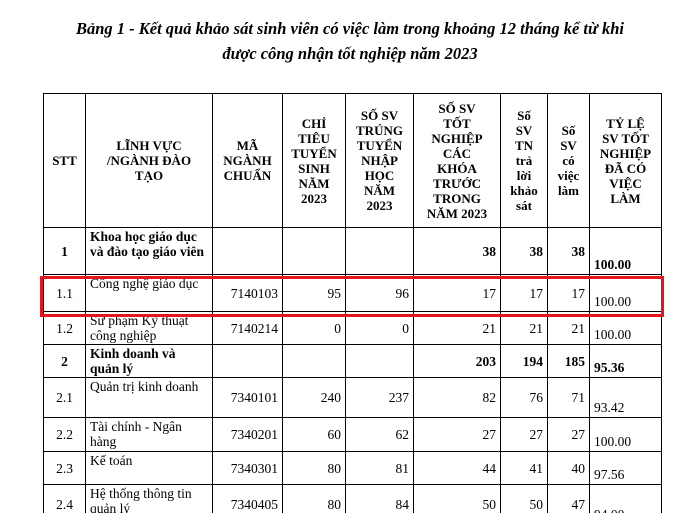  I want to click on table-cell: 240, so click(314, 397).